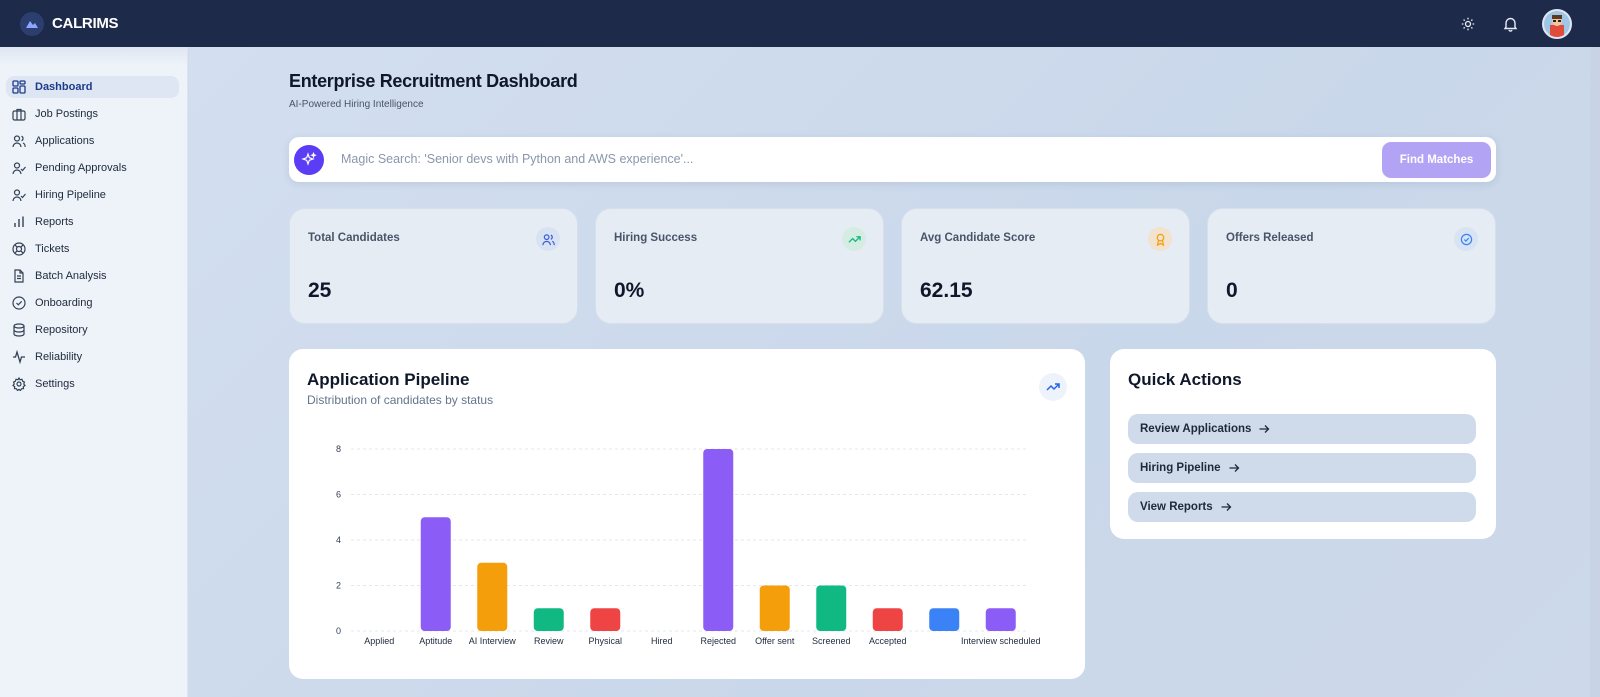  Describe the element at coordinates (1185, 379) in the screenshot. I see `quick-actions-title: Quick Actions` at that location.